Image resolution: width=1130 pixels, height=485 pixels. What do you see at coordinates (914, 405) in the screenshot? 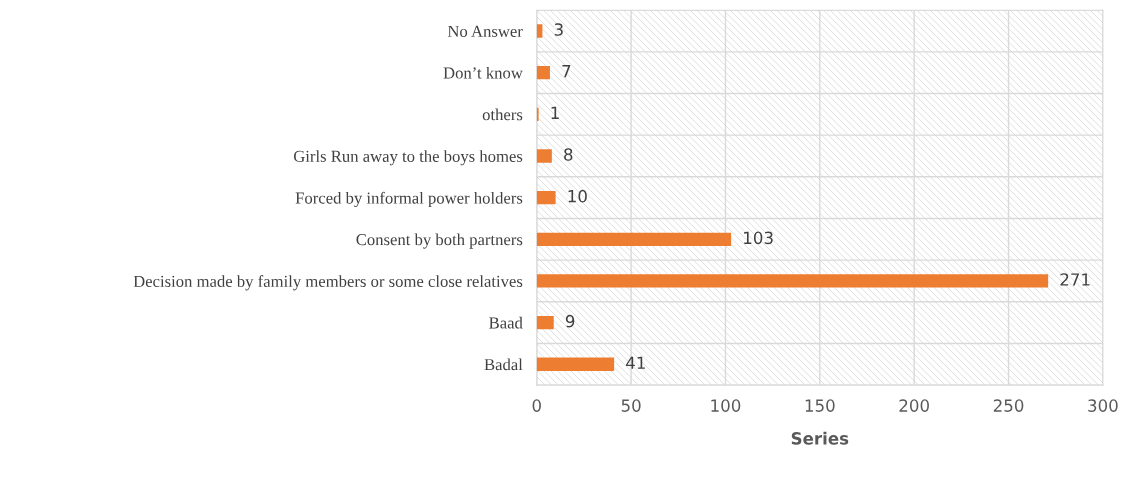
I see `x-tick-label: 200` at bounding box center [914, 405].